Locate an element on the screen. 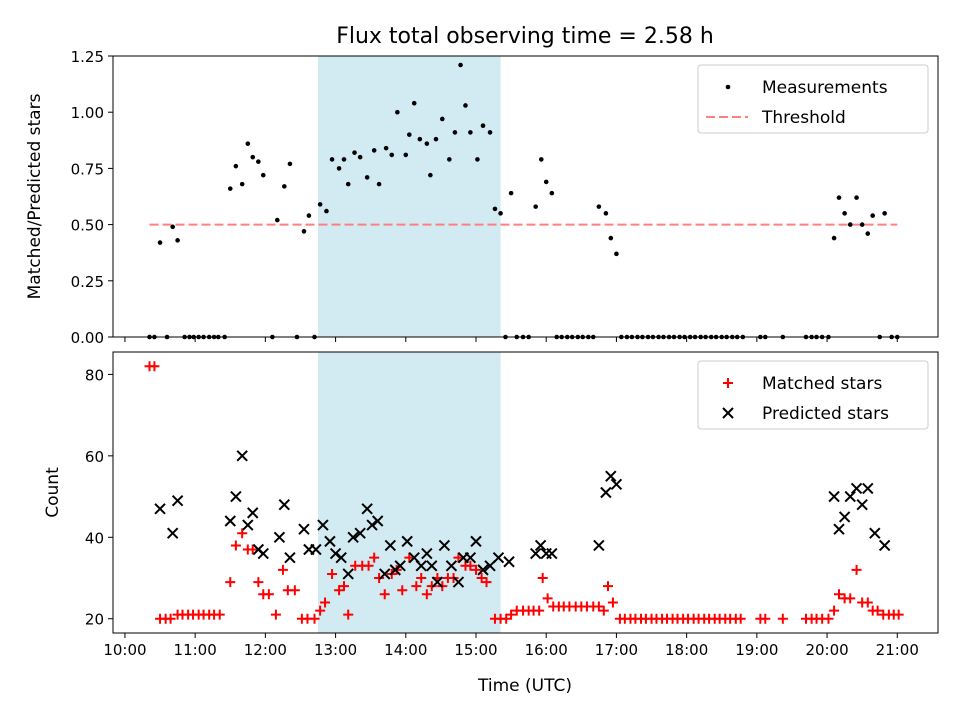 The width and height of the screenshot is (960, 720). x-tick-label: 17:00 is located at coordinates (616, 650).